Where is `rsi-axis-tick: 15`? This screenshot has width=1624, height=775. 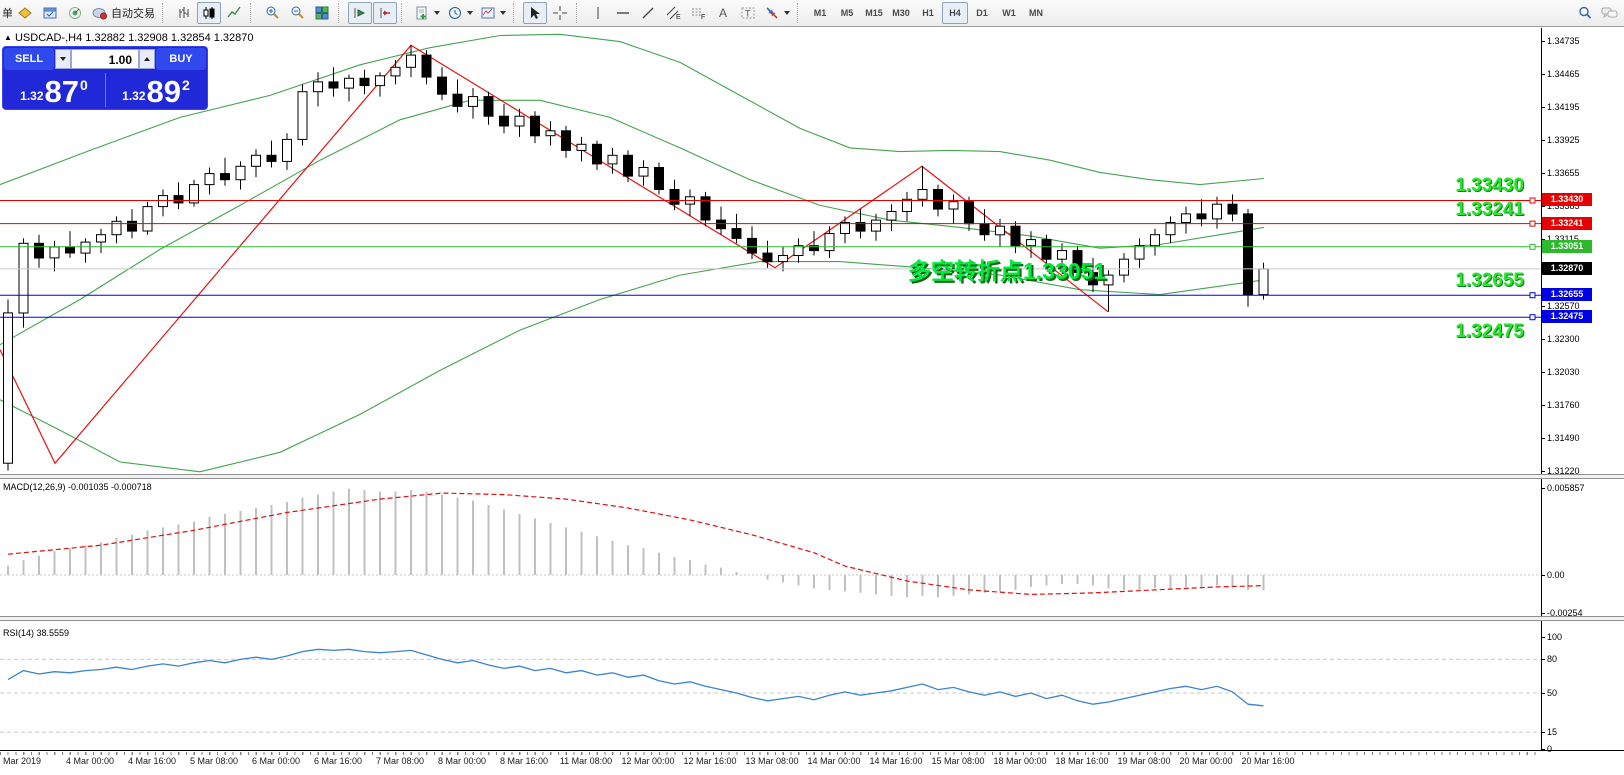 rsi-axis-tick: 15 is located at coordinates (1549, 732).